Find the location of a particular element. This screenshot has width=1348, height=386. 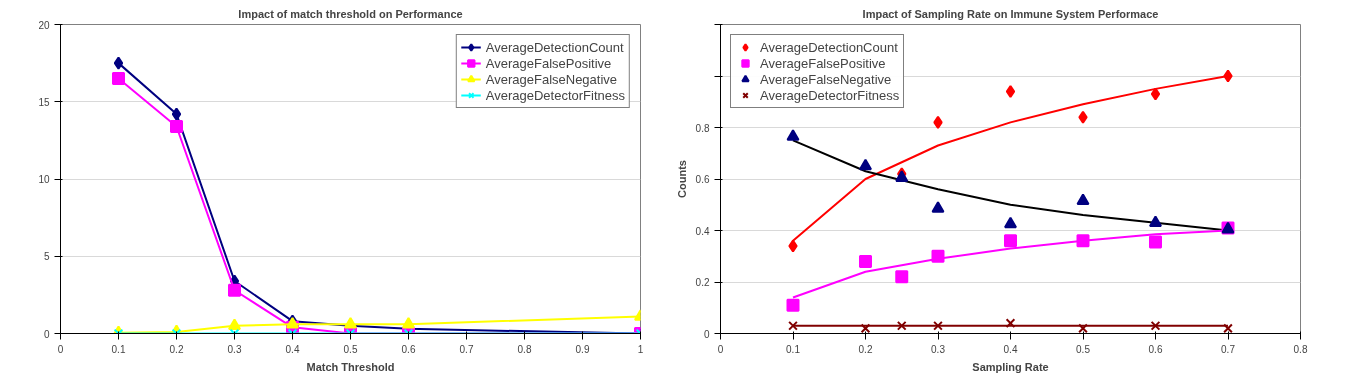

x-tick-label: 0.9 is located at coordinates (582, 349).